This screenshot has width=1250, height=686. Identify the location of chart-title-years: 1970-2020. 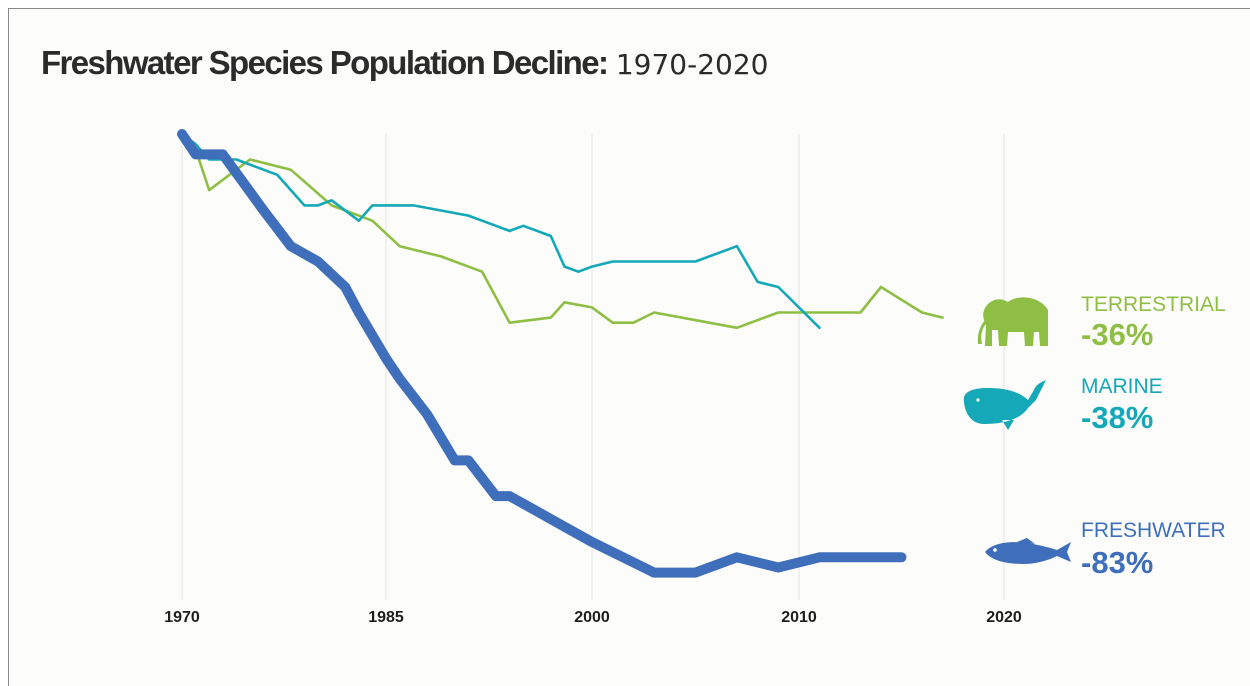
(692, 64).